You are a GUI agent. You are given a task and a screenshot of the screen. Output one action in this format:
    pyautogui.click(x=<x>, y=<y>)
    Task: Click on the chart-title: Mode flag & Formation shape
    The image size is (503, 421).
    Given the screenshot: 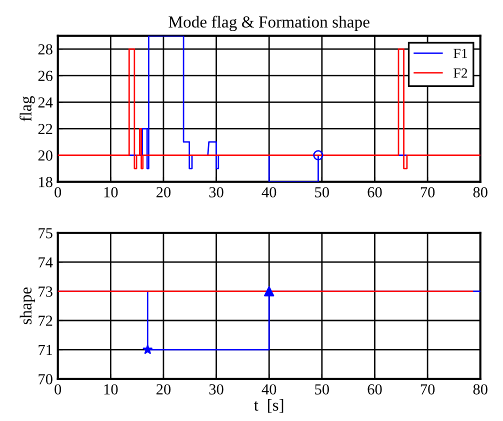 What is the action you would take?
    pyautogui.click(x=269, y=24)
    